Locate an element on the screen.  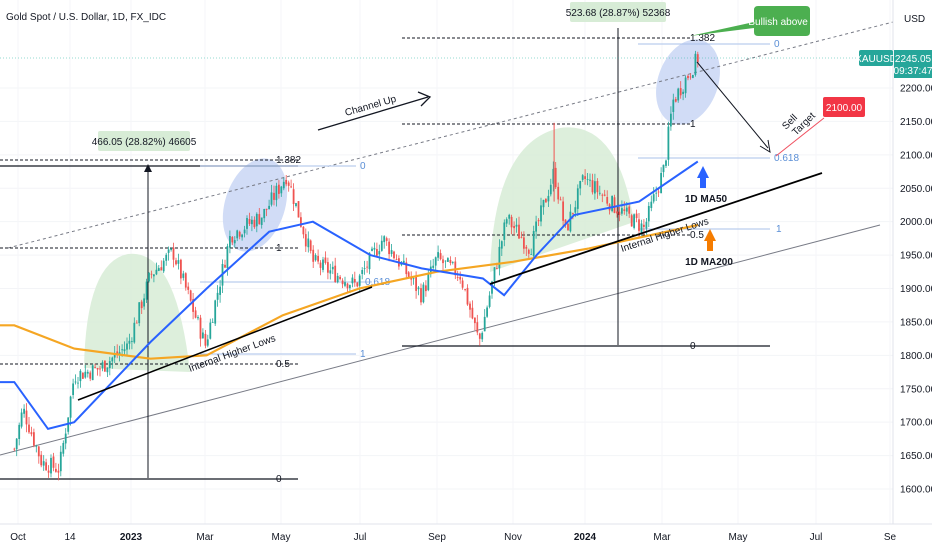
measure-right-box is located at coordinates (618, 12).